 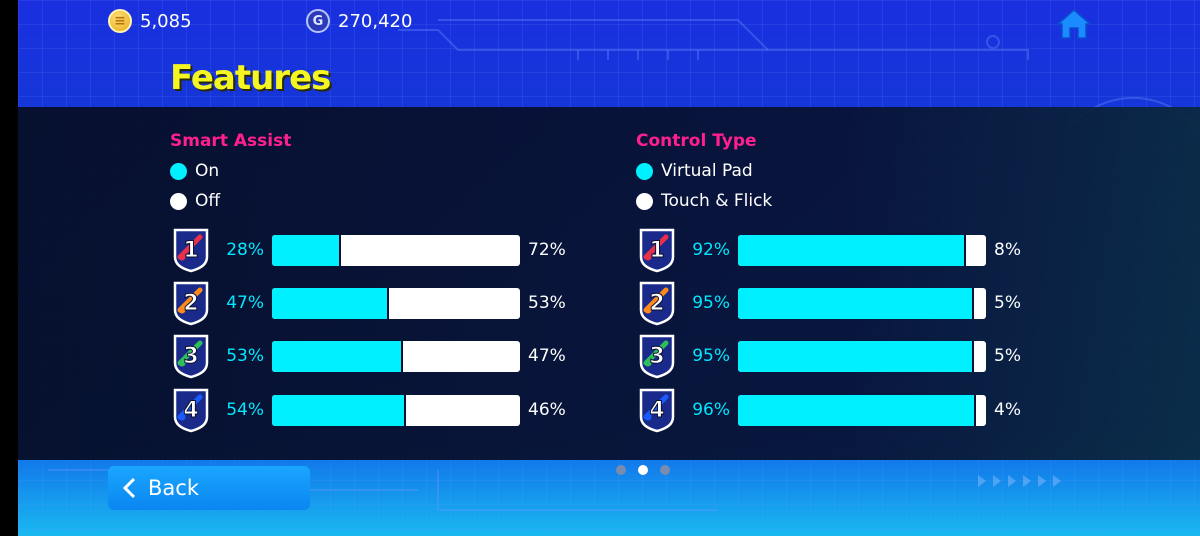 I want to click on percent-right: 4%, so click(x=1007, y=410).